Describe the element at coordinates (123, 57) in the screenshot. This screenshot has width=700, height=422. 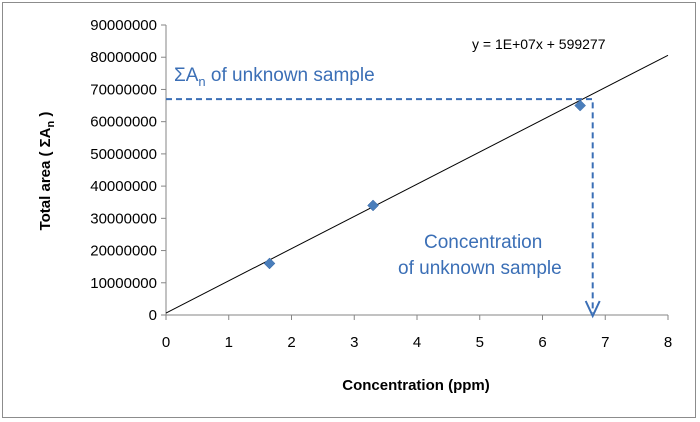
I see `y-tick-label: 80000000` at that location.